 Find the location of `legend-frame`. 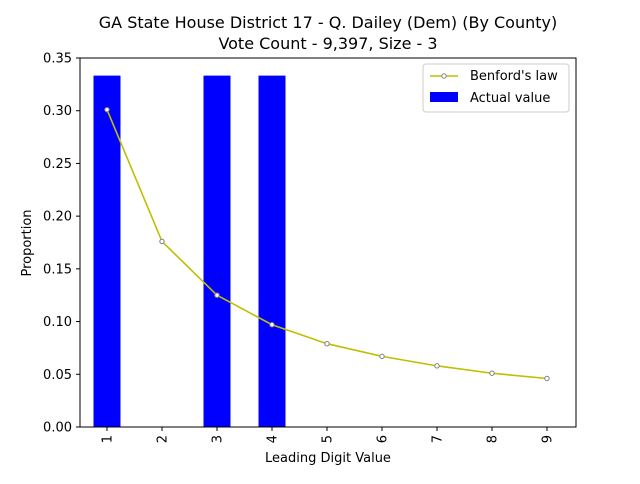

legend-frame is located at coordinates (496, 88).